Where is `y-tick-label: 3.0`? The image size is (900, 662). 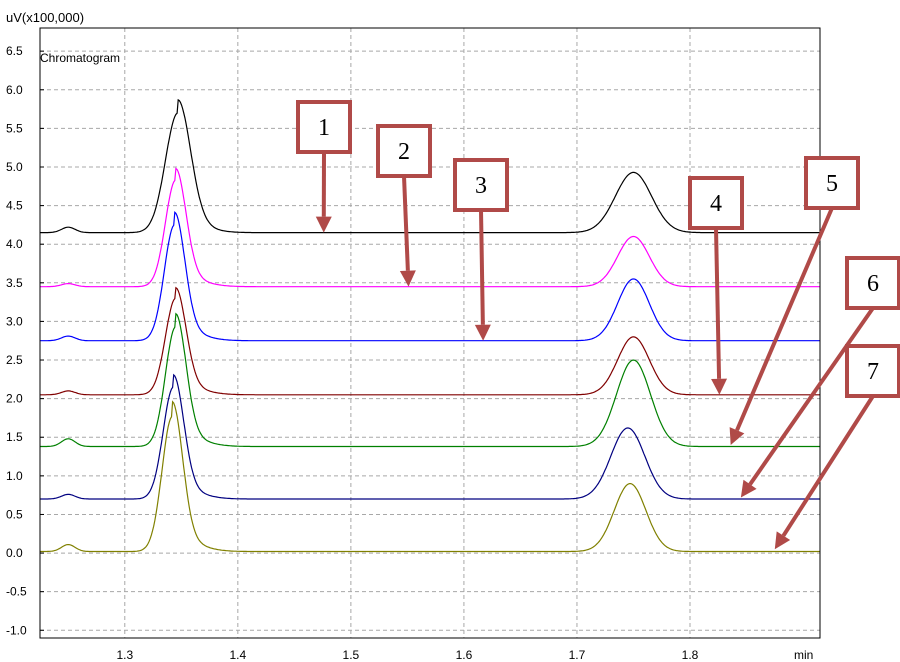 y-tick-label: 3.0 is located at coordinates (14, 321).